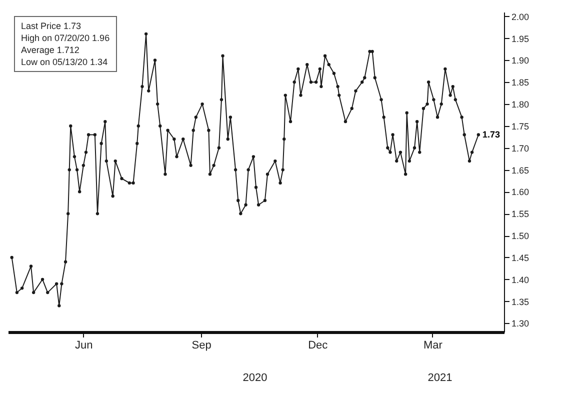  What do you see at coordinates (521, 126) in the screenshot?
I see `y-tick-label: 1.75` at bounding box center [521, 126].